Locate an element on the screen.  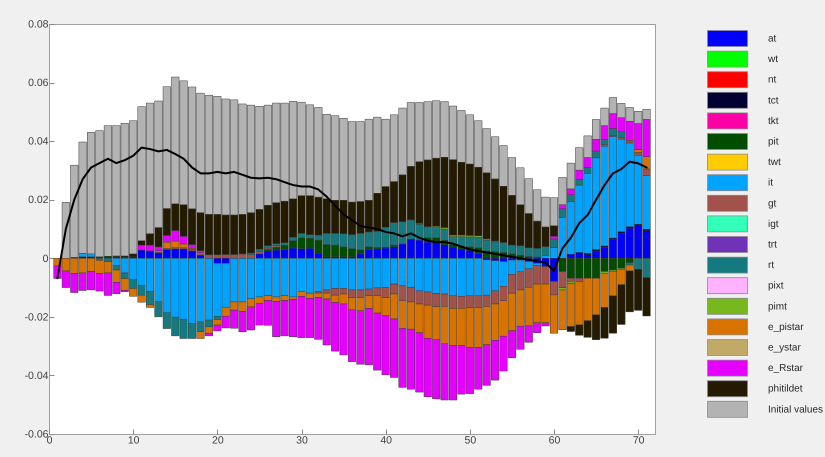
legend-label: Initial values is located at coordinates (796, 410).